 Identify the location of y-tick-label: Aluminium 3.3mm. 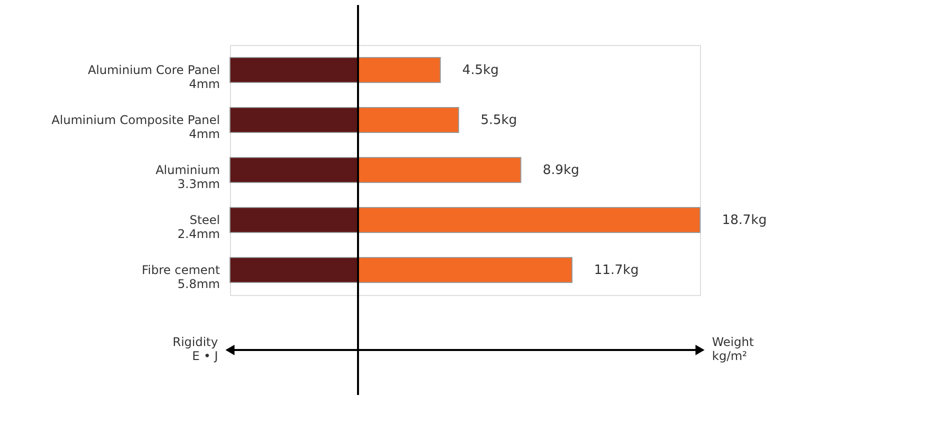
(188, 177).